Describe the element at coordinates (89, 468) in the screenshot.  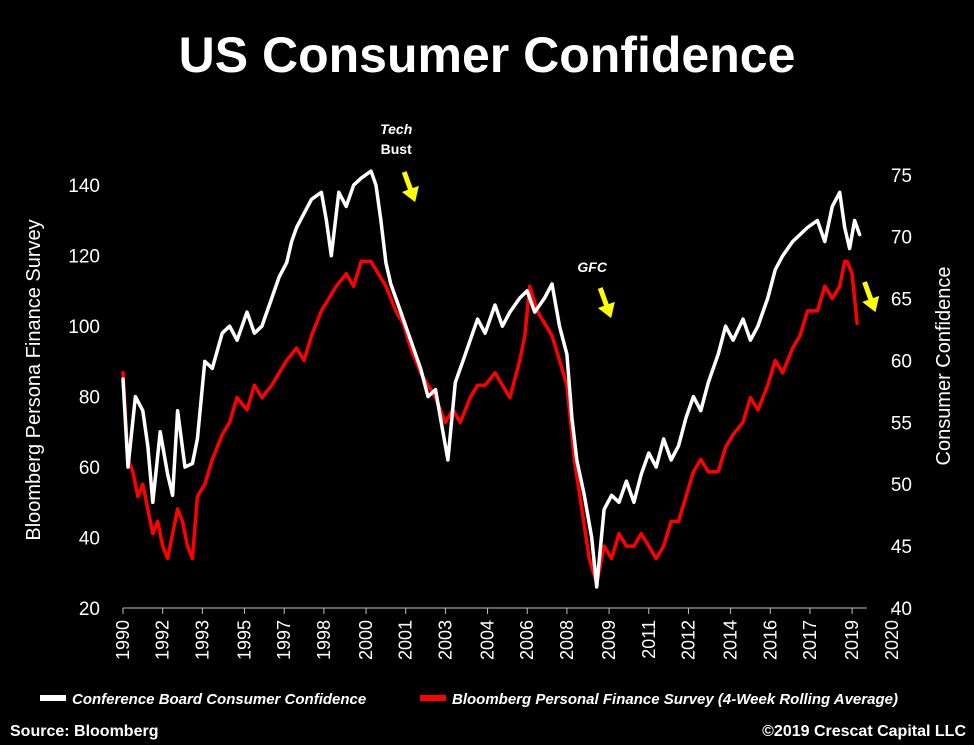
I see `left-tick-label: 60` at that location.